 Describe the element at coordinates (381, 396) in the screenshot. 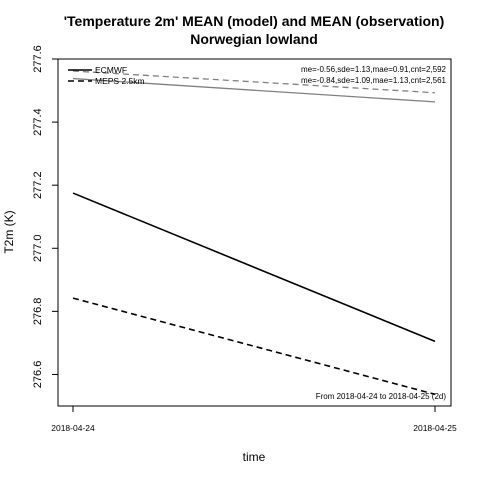

I see `period-note: From 2018-04-24 to 2018-04-25 (2d)` at that location.